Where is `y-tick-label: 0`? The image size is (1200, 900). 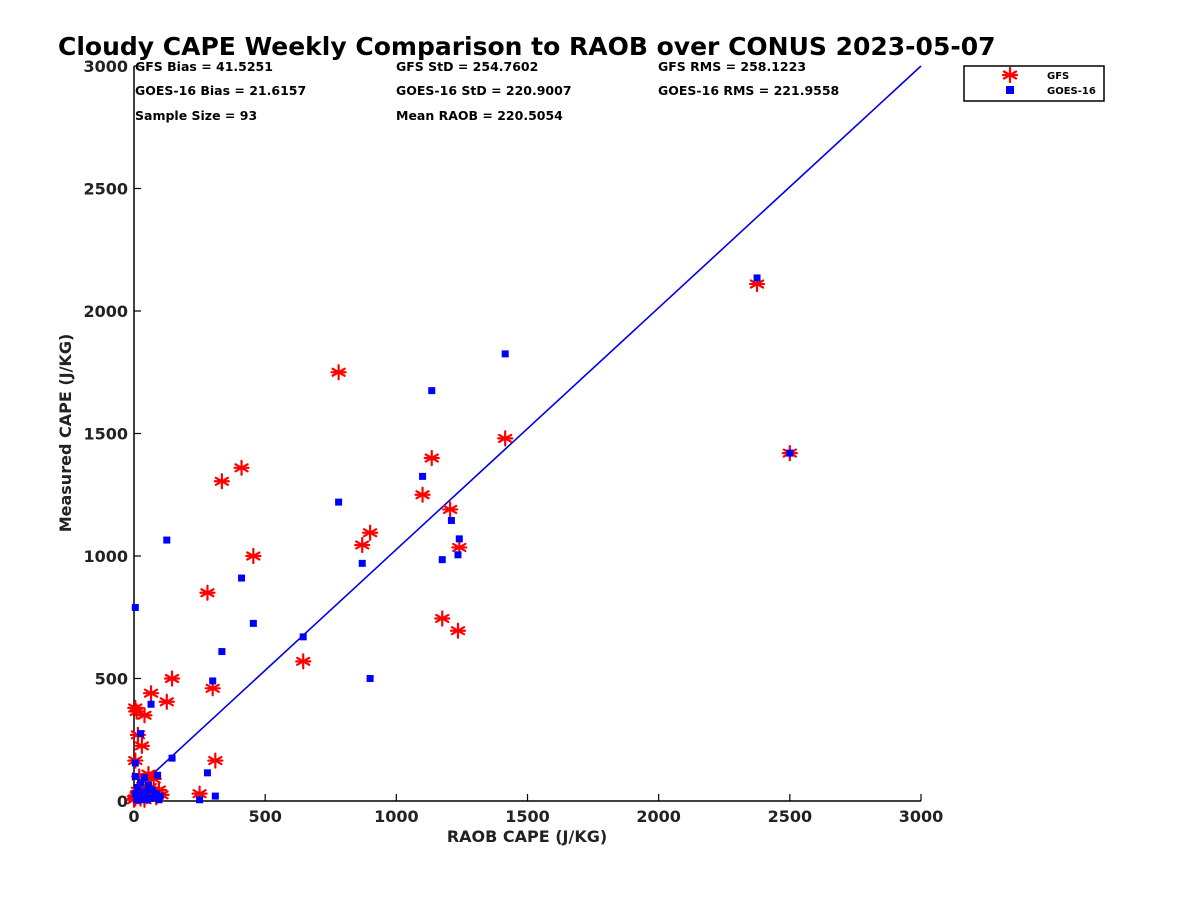
y-tick-label: 0 is located at coordinates (122, 801).